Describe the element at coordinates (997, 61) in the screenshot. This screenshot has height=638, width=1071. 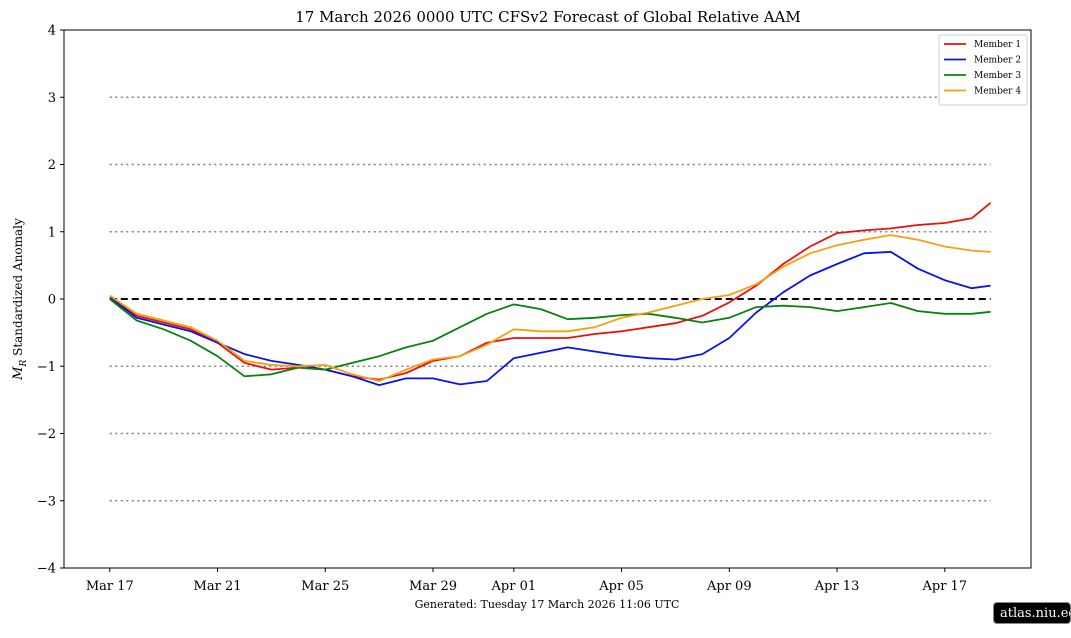
I see `legend-label: Member 2` at that location.